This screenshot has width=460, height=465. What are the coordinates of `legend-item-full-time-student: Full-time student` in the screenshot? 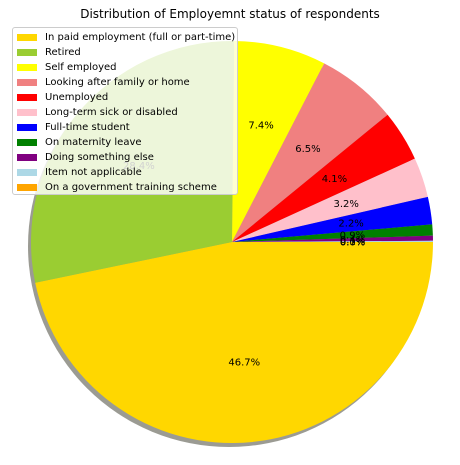 It's located at (125, 127).